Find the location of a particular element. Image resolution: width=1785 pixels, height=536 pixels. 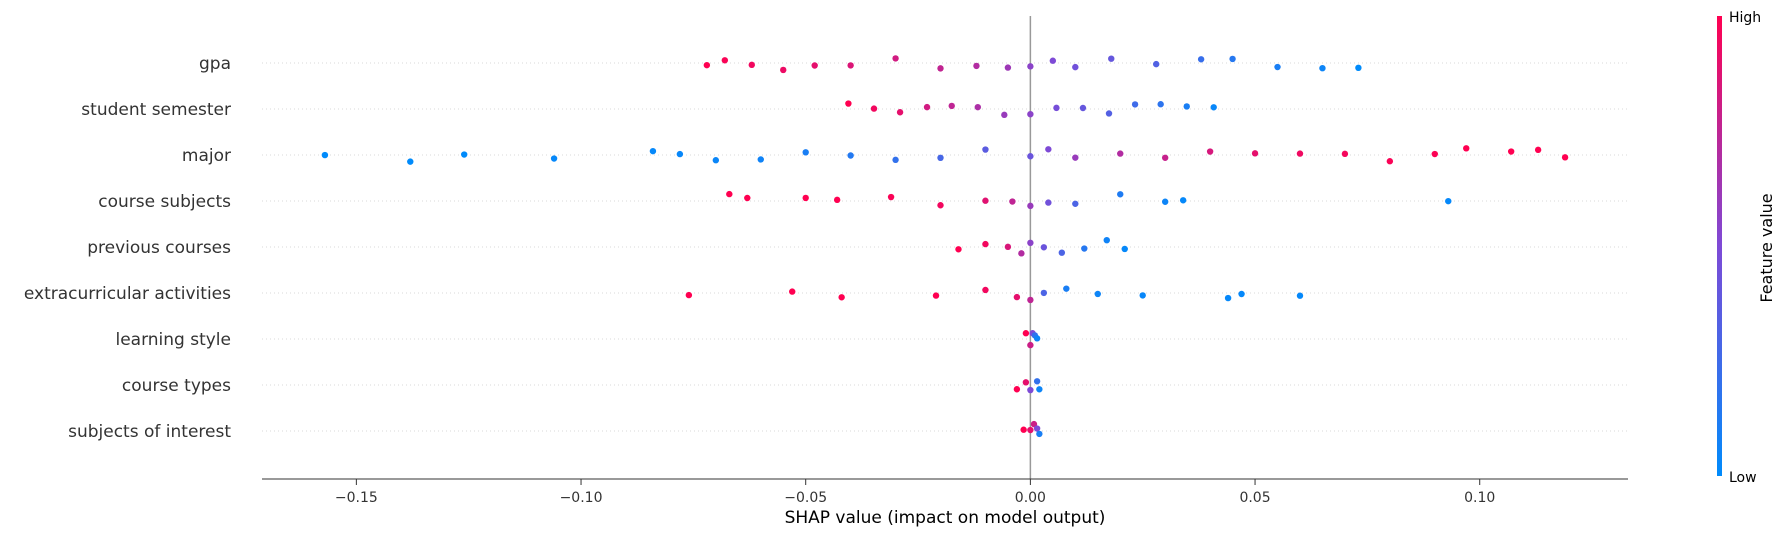

x-axis-title: SHAP value (impact on model output) is located at coordinates (945, 518).